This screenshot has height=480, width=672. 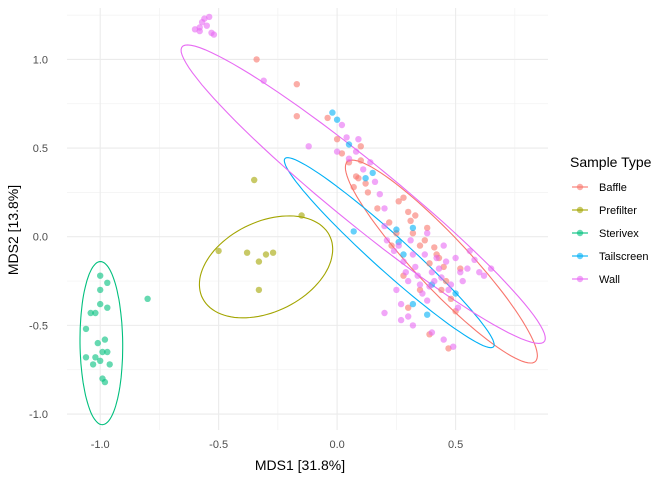 What do you see at coordinates (619, 234) in the screenshot?
I see `legend-label-sterivex: Sterivex` at bounding box center [619, 234].